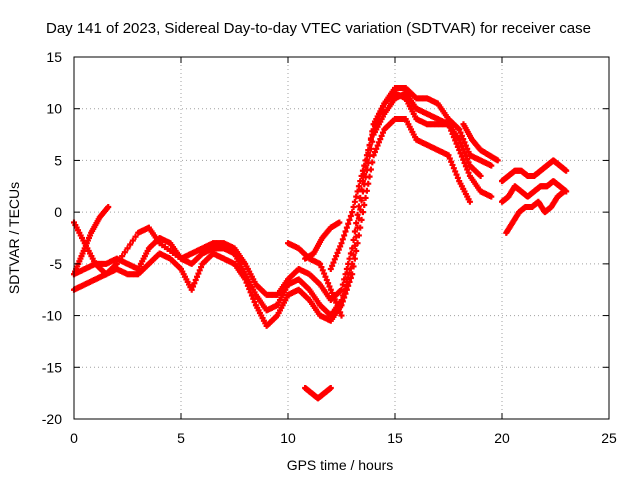 The width and height of the screenshot is (640, 480). What do you see at coordinates (54, 109) in the screenshot?
I see `y-tick-label: 10` at bounding box center [54, 109].